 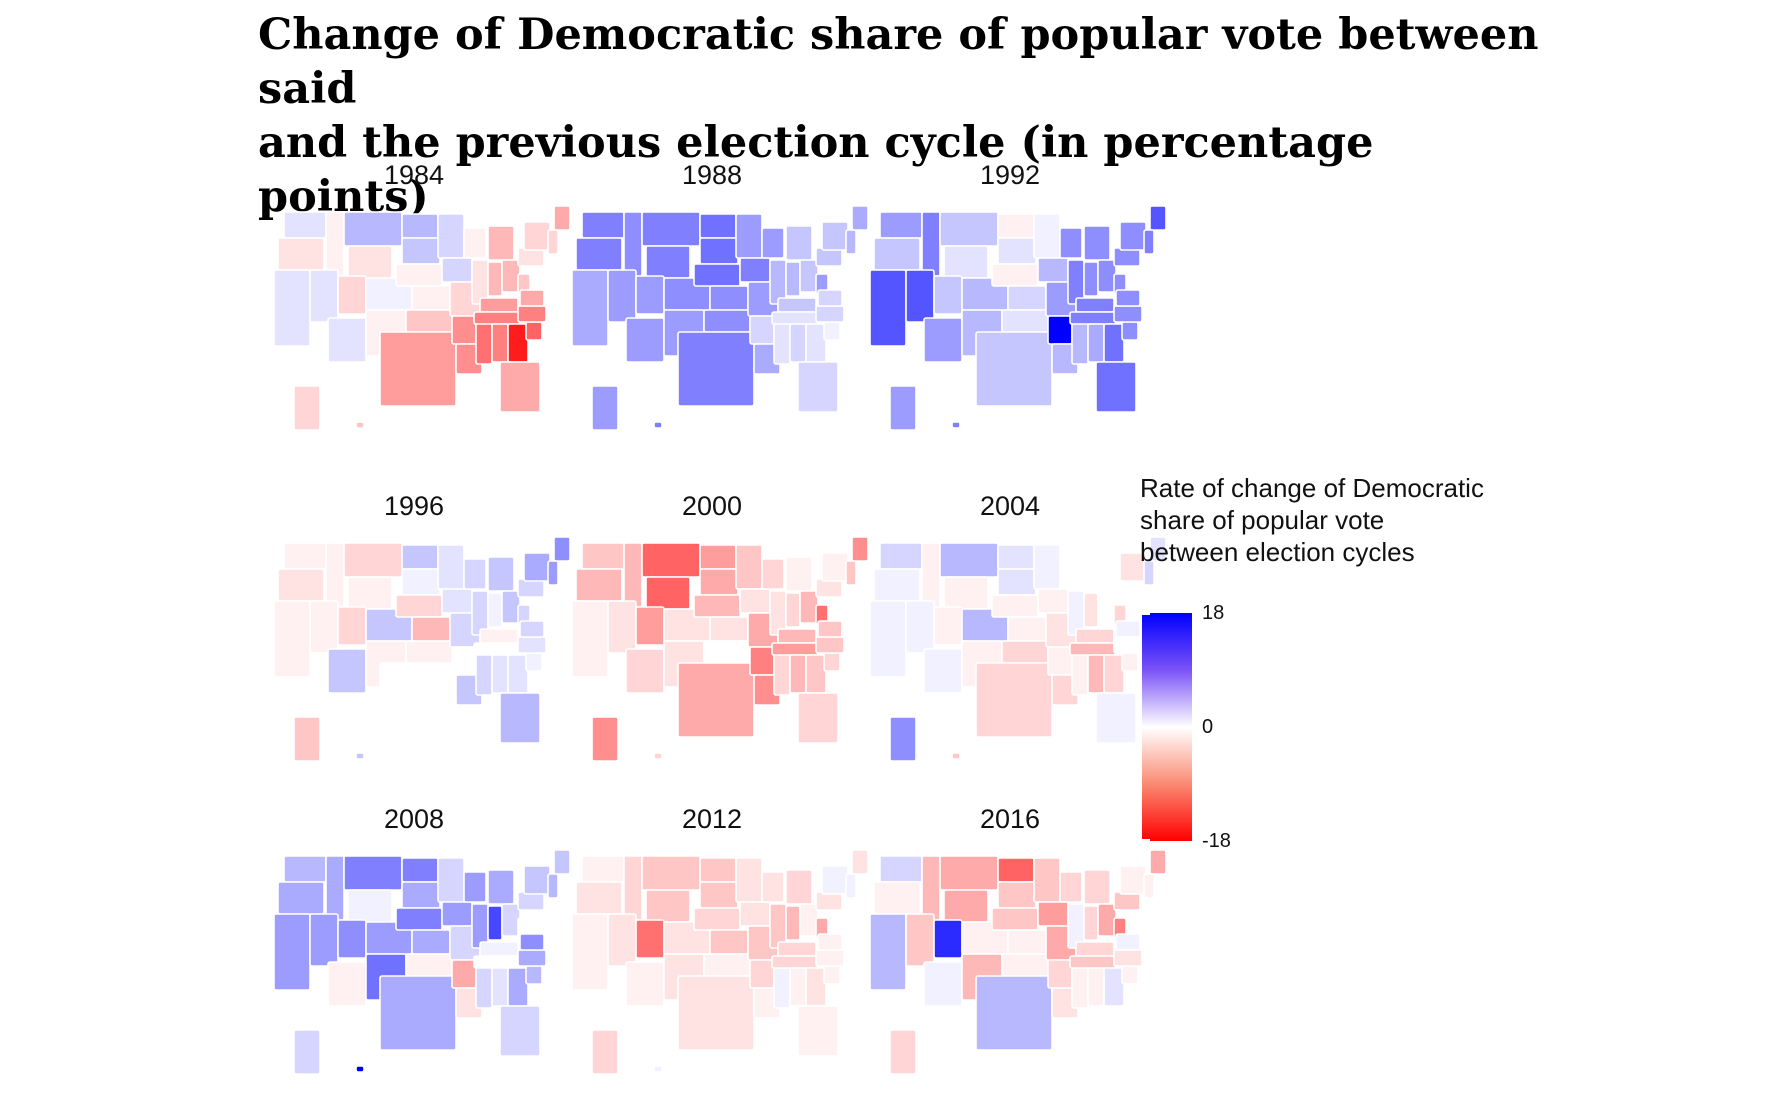 I want to click on state-CA-2008, so click(x=292, y=952).